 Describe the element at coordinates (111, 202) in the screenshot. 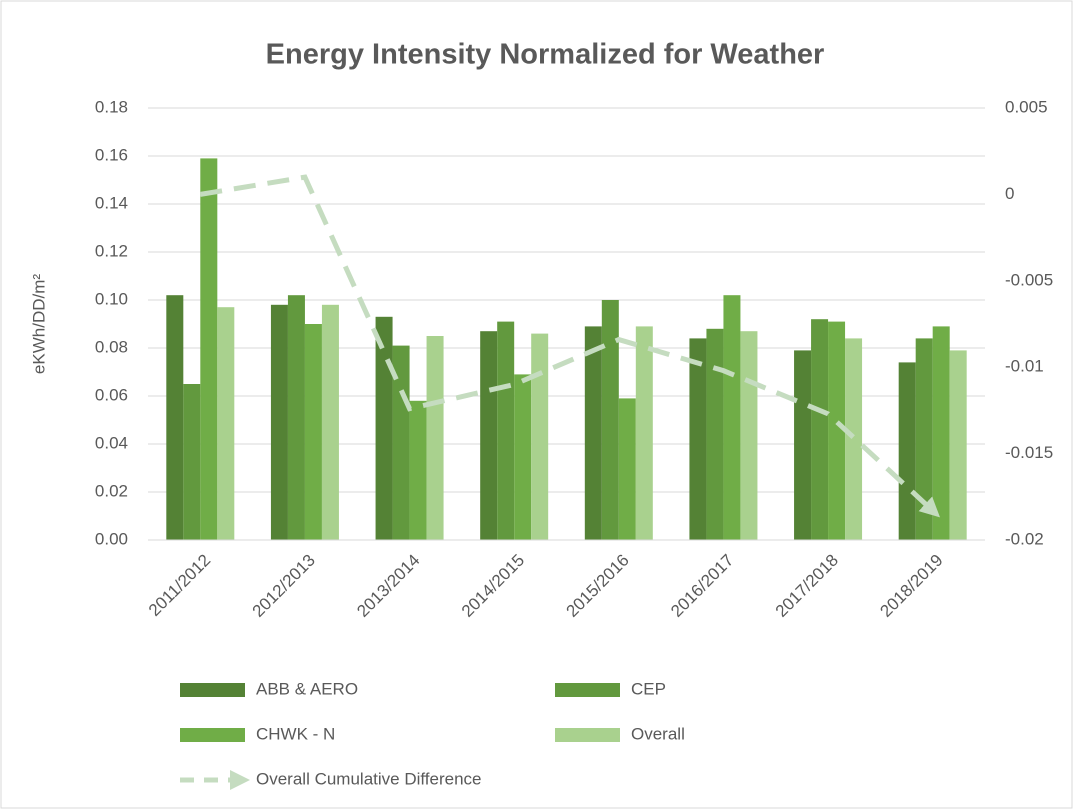

I see `y-tick-label: 0.14` at that location.